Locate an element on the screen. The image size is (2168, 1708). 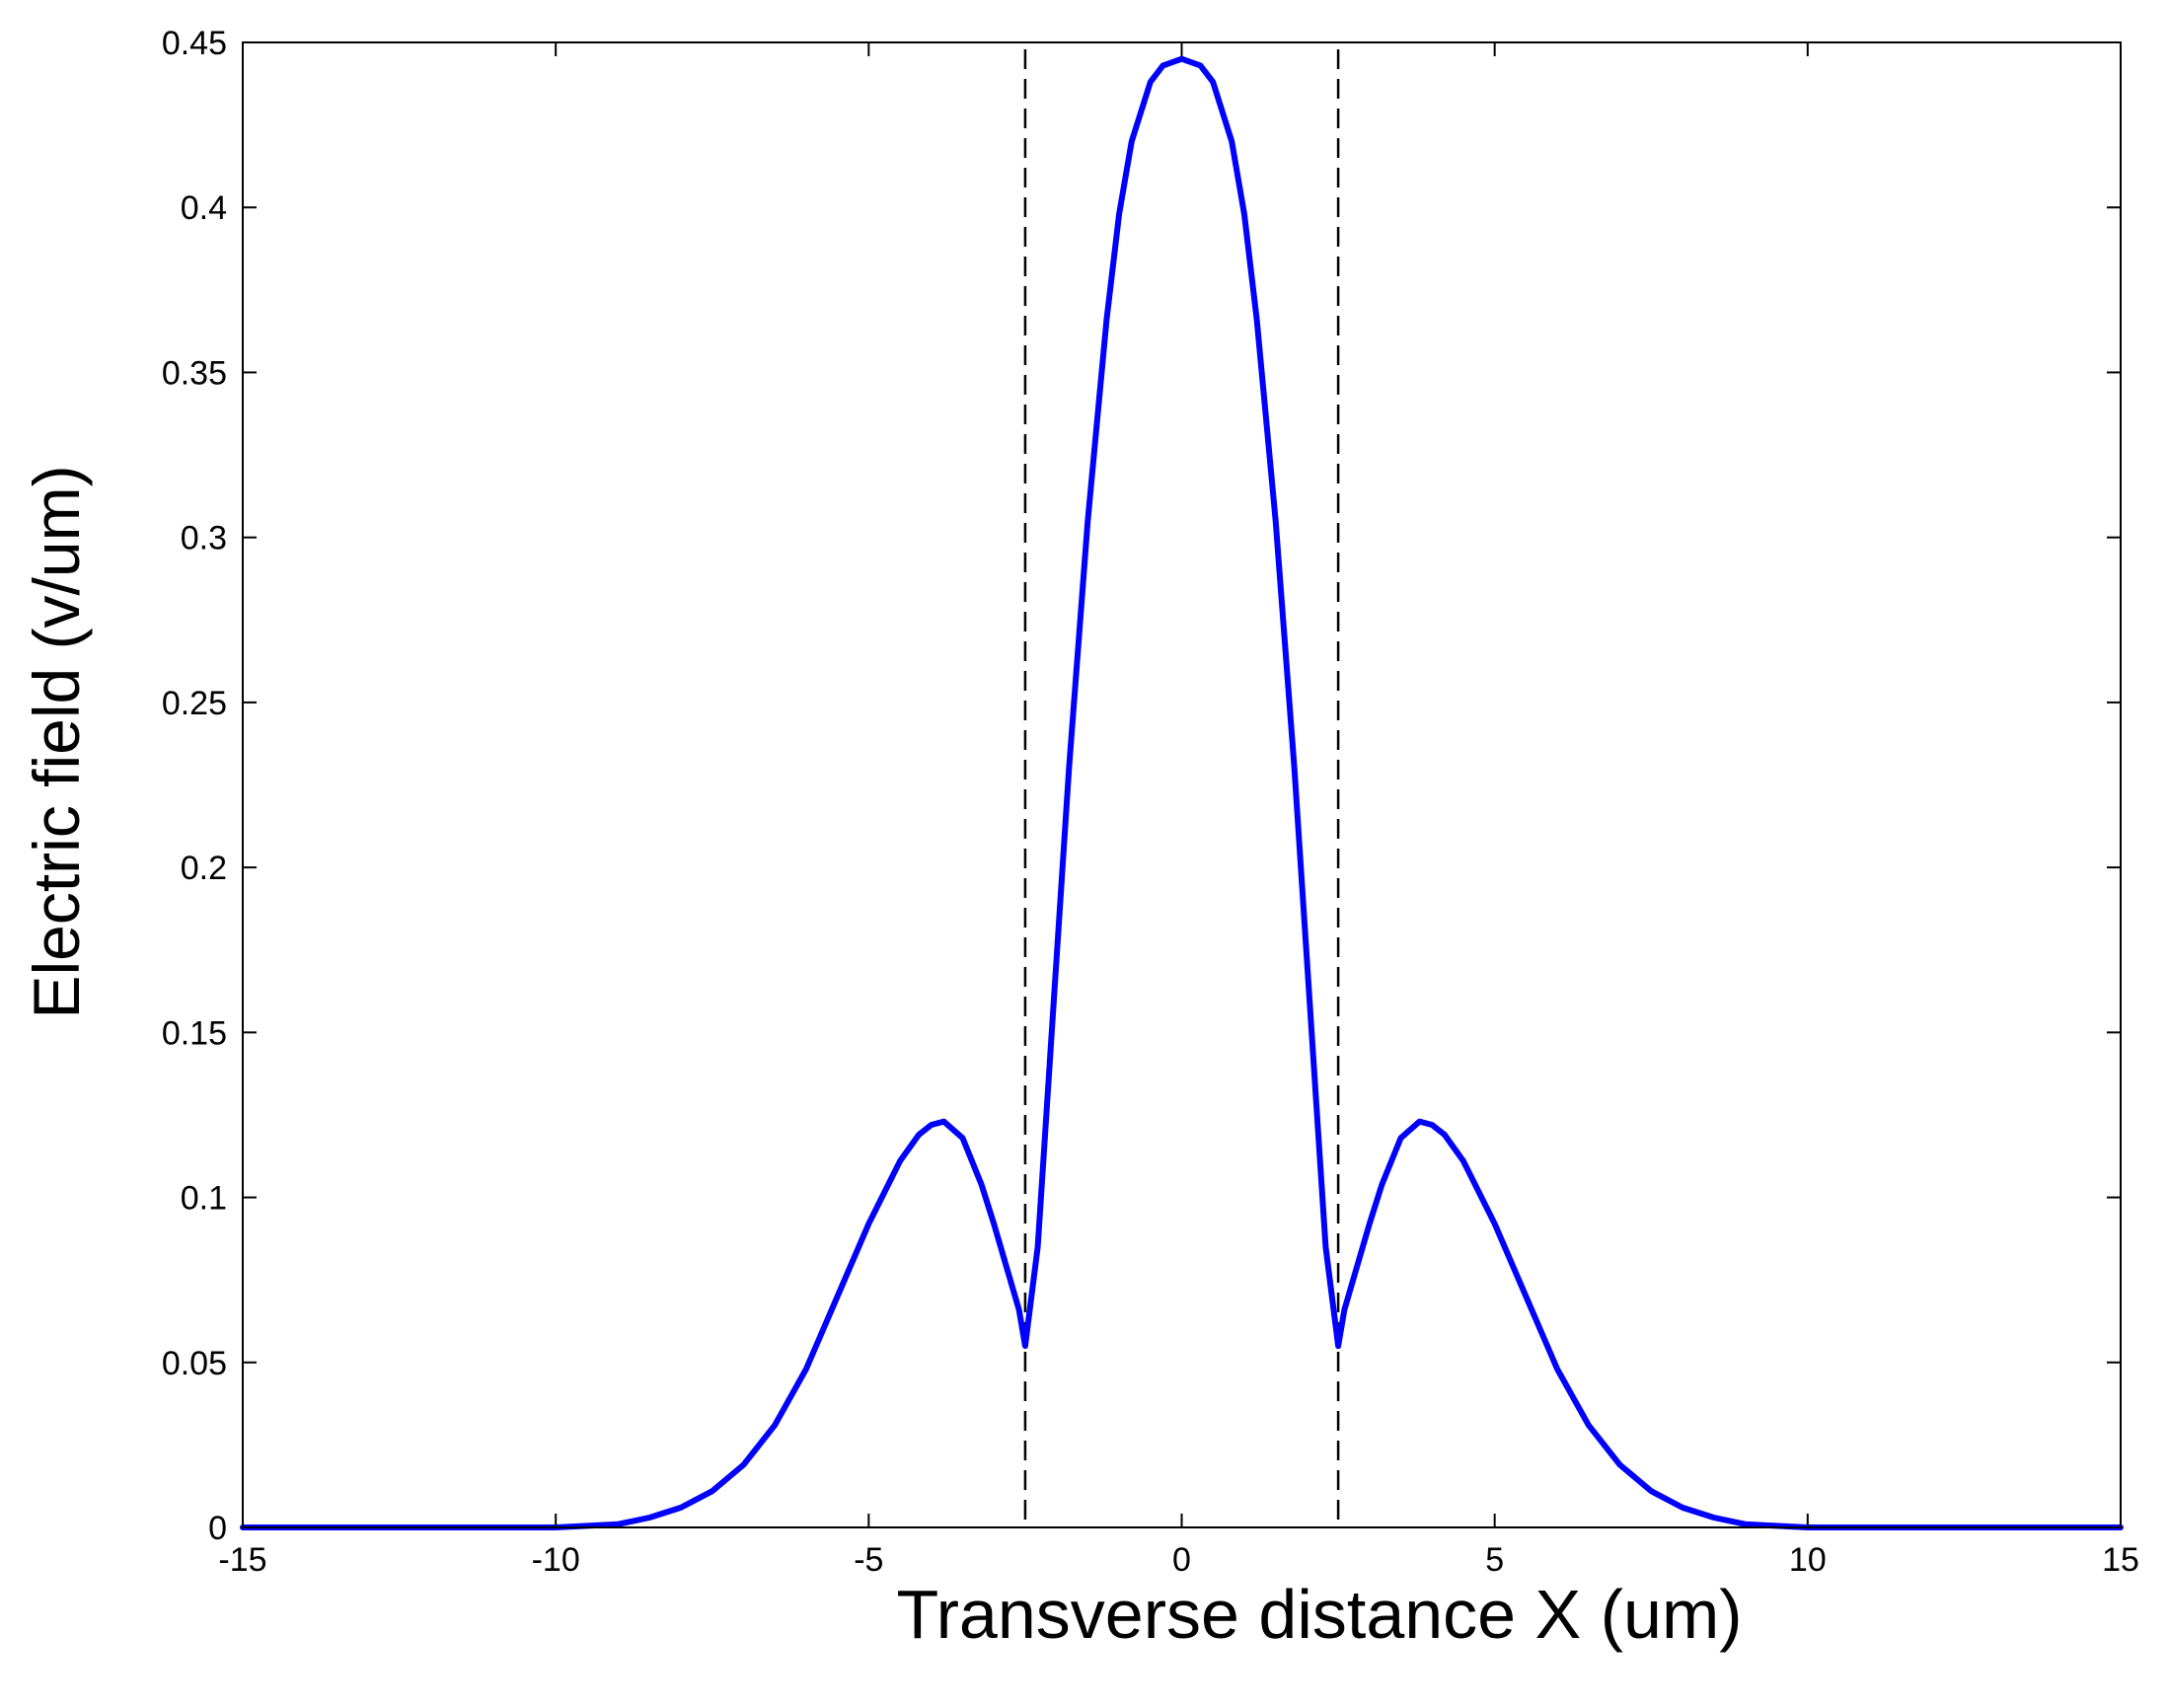
x-tick-label: 10 is located at coordinates (1808, 1560).